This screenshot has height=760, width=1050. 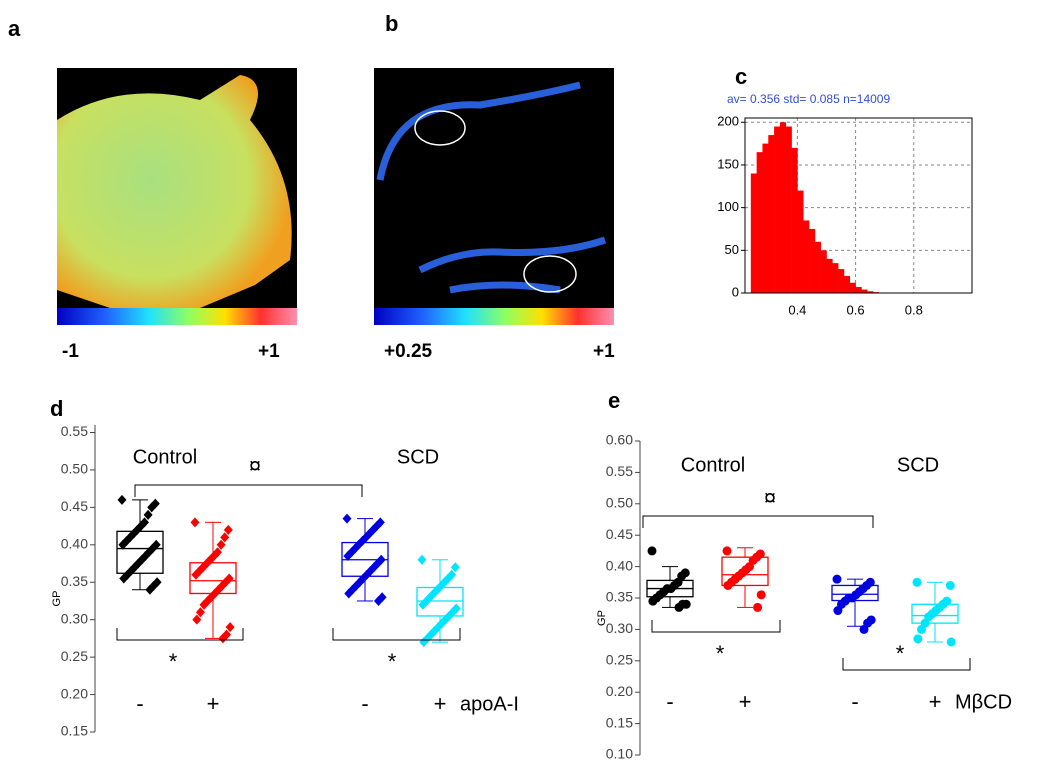 What do you see at coordinates (735, 291) in the screenshot?
I see `y-tick-label: 0` at bounding box center [735, 291].